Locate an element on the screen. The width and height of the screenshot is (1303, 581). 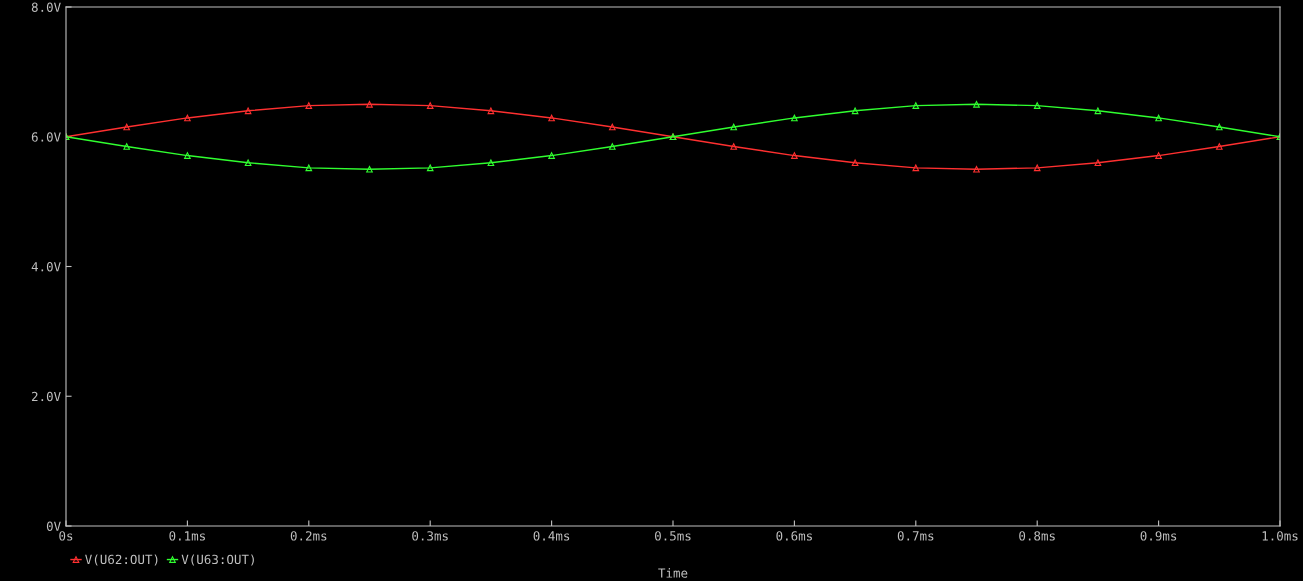
x-tick-label: 0.4ms is located at coordinates (551, 536).